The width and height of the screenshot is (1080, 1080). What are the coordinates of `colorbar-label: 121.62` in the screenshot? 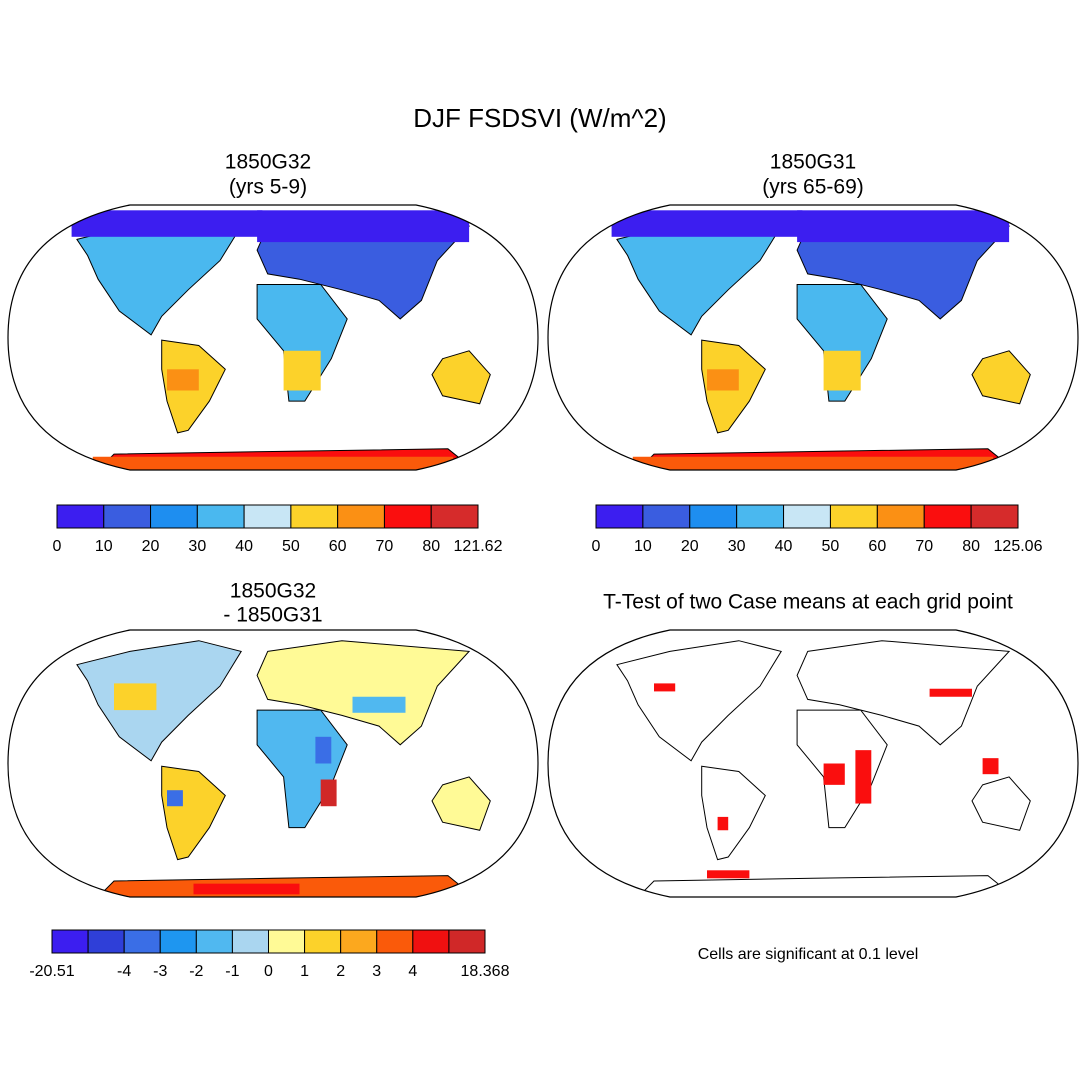 It's located at (478, 546).